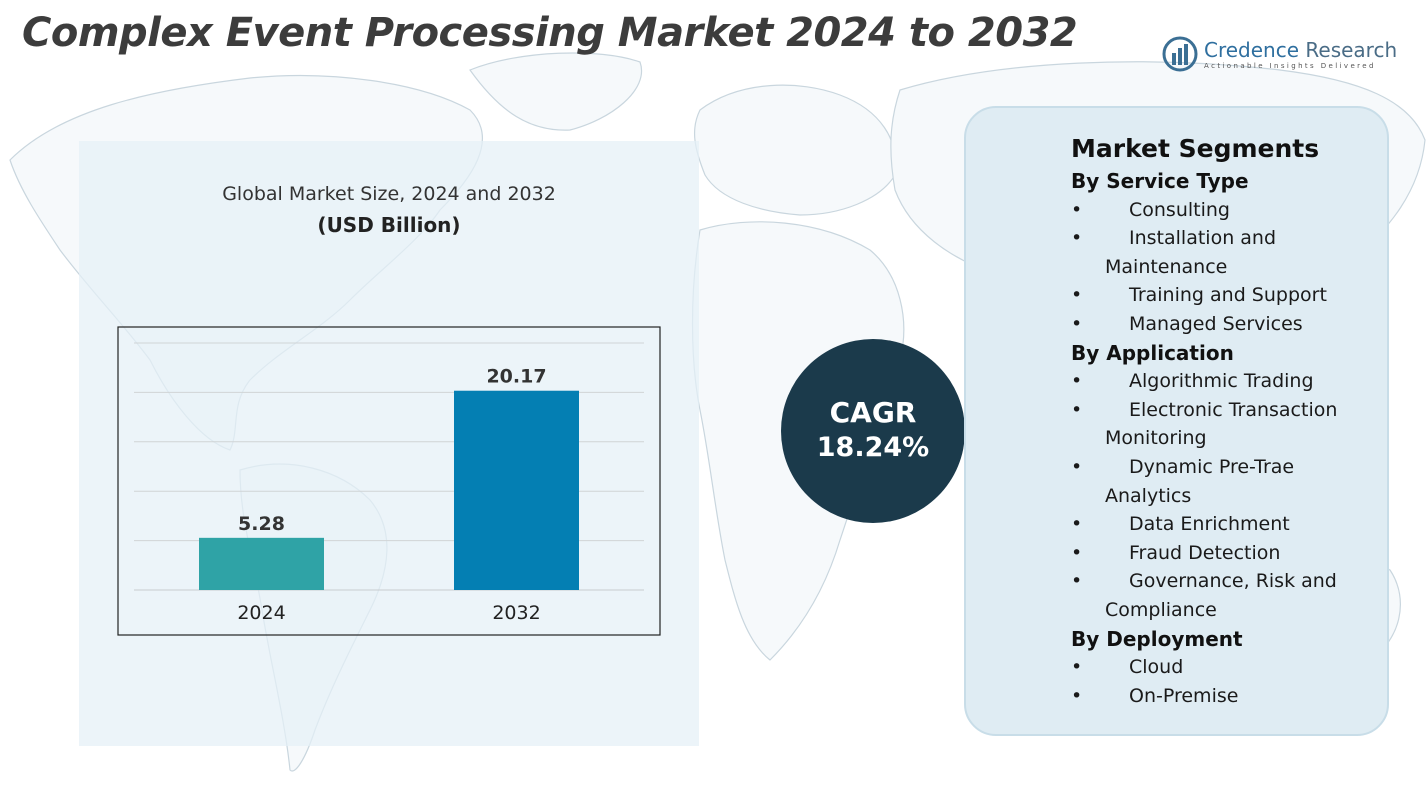  I want to click on bar-2024, so click(261, 563).